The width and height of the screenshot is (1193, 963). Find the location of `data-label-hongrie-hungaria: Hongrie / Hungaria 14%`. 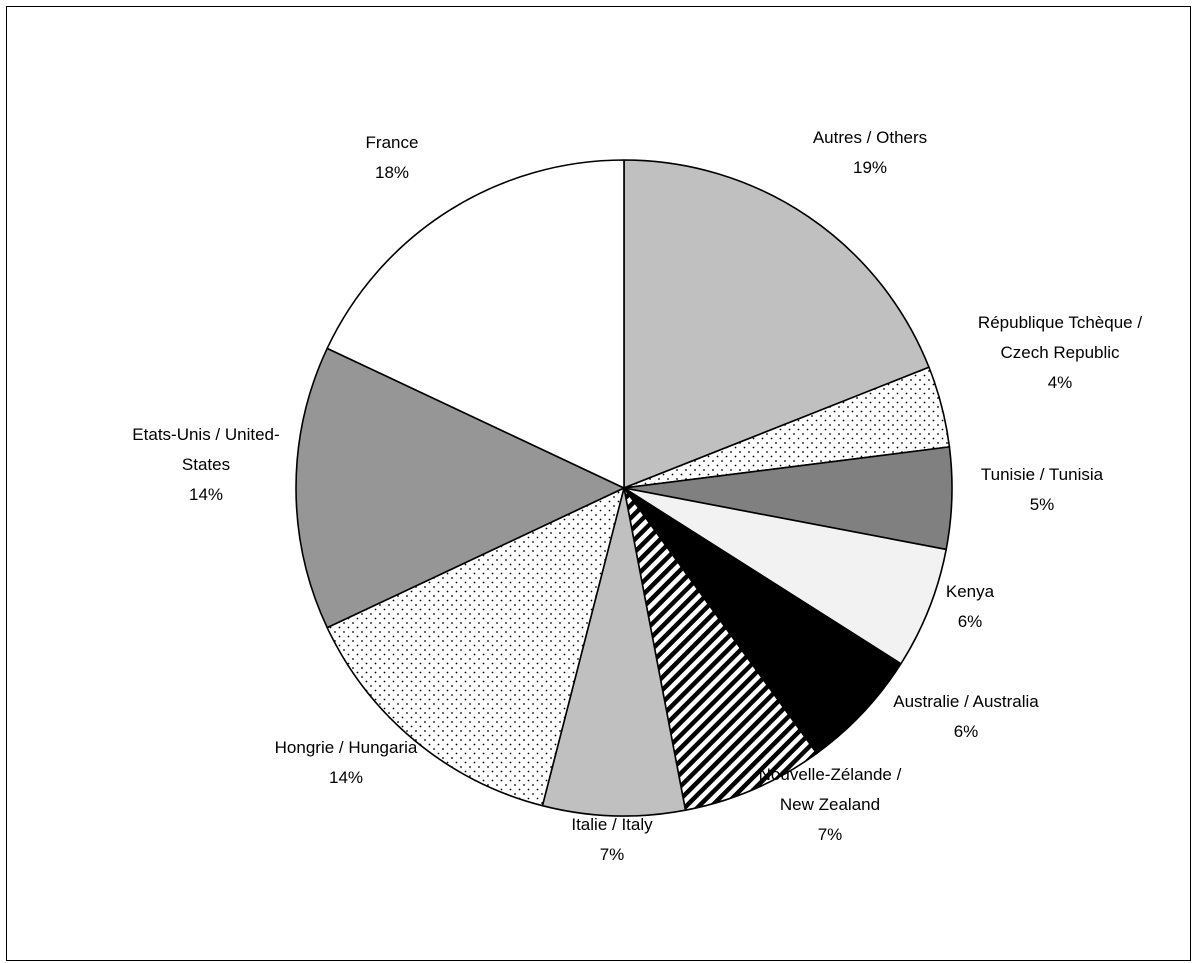

data-label-hongrie-hungaria: Hongrie / Hungaria 14% is located at coordinates (346, 762).